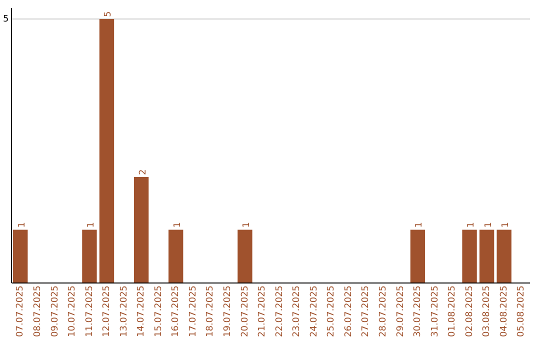  Describe the element at coordinates (109, 14) in the screenshot. I see `data-label: 5` at that location.